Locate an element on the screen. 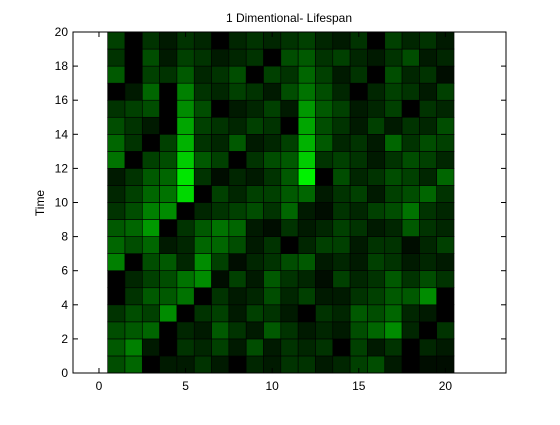 Image resolution: width=560 pixels, height=425 pixels. chart-title: 1 Dimentional- Lifespan is located at coordinates (289, 18).